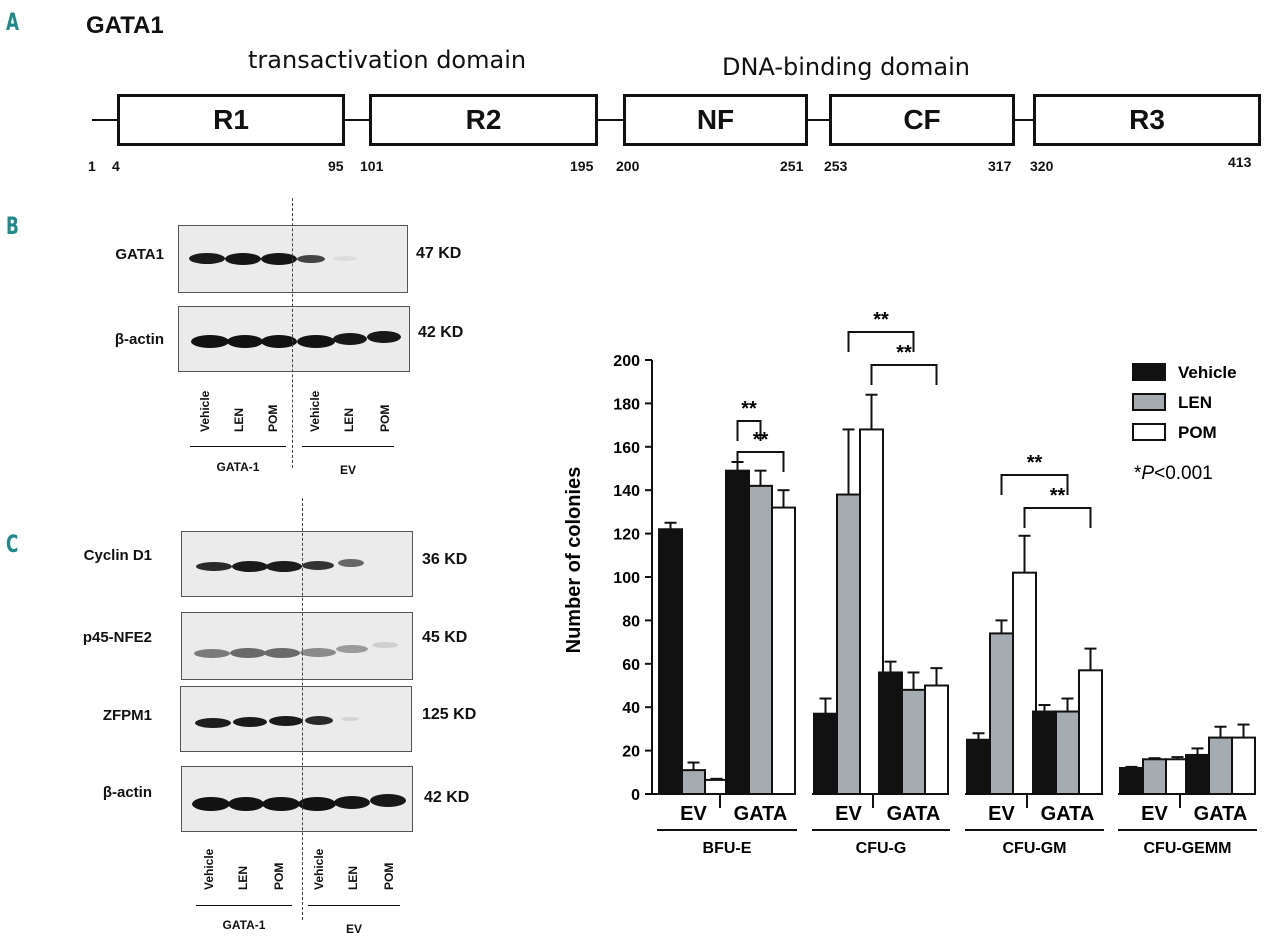  Describe the element at coordinates (387, 60) in the screenshot. I see `transactivation-domain-label: transactivation domain` at that location.